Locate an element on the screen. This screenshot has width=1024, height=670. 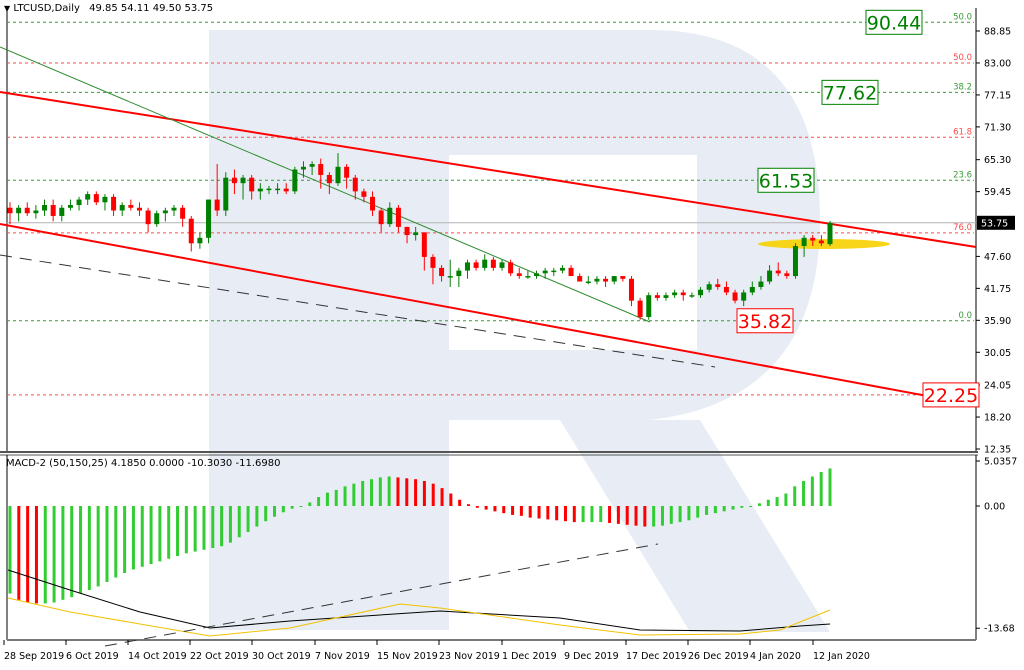
price-tick-label: 71.30 is located at coordinates (997, 127).